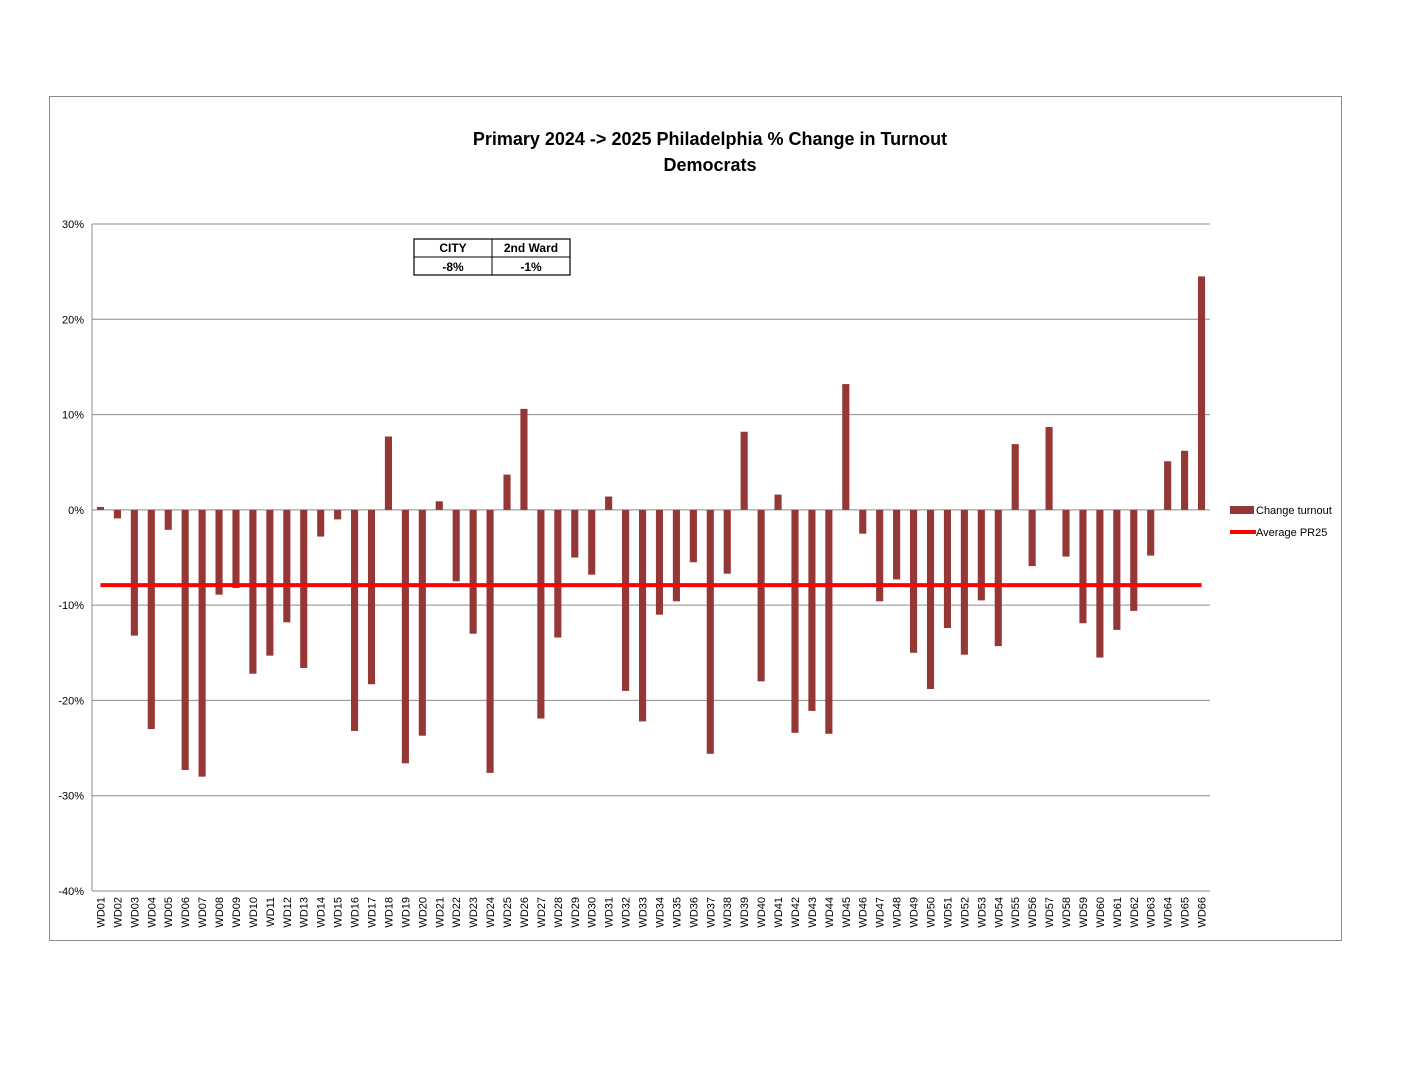  What do you see at coordinates (1049, 468) in the screenshot?
I see `bar-wd57` at bounding box center [1049, 468].